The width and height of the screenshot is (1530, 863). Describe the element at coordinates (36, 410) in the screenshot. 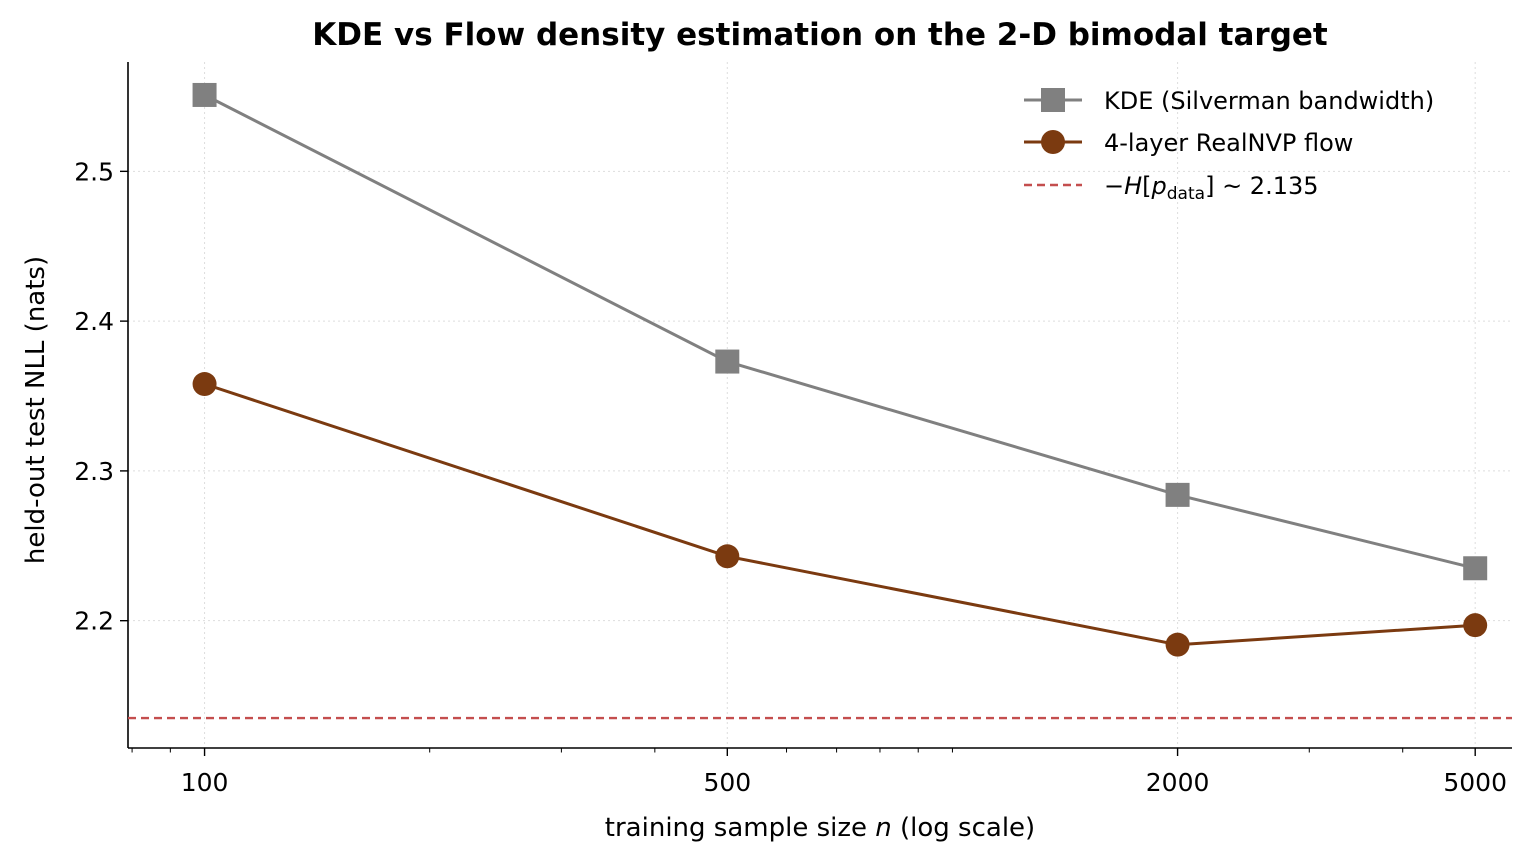

I see `y-axis-label: held-out test NLL (nats)` at that location.